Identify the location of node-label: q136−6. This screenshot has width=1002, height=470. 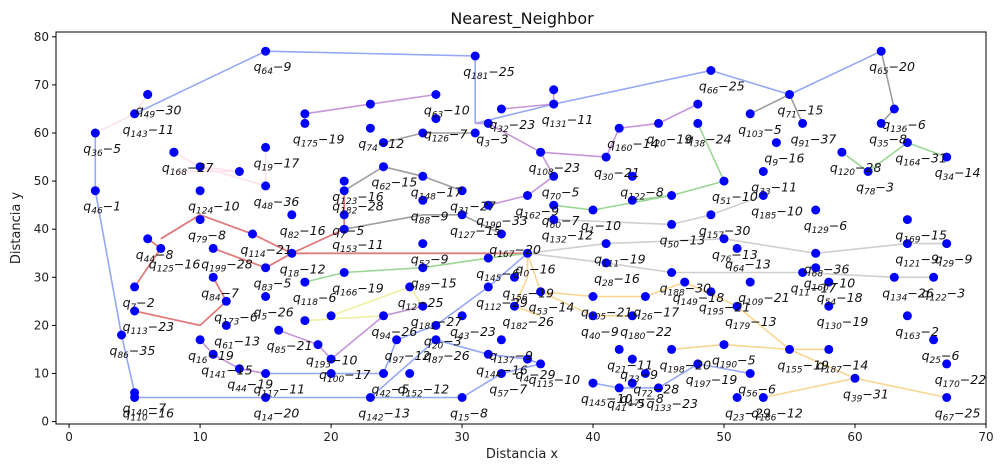
(904, 126).